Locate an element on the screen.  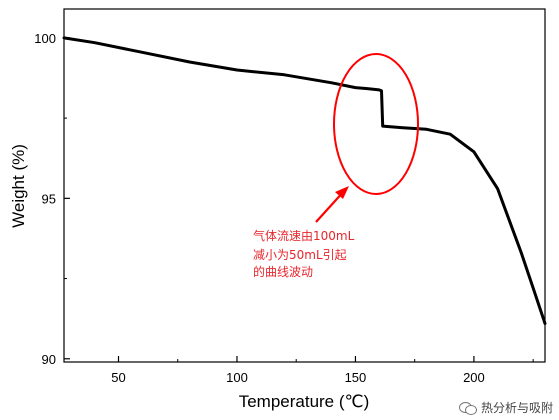
annotation-line-3: 的曲线波动 is located at coordinates (283, 271).